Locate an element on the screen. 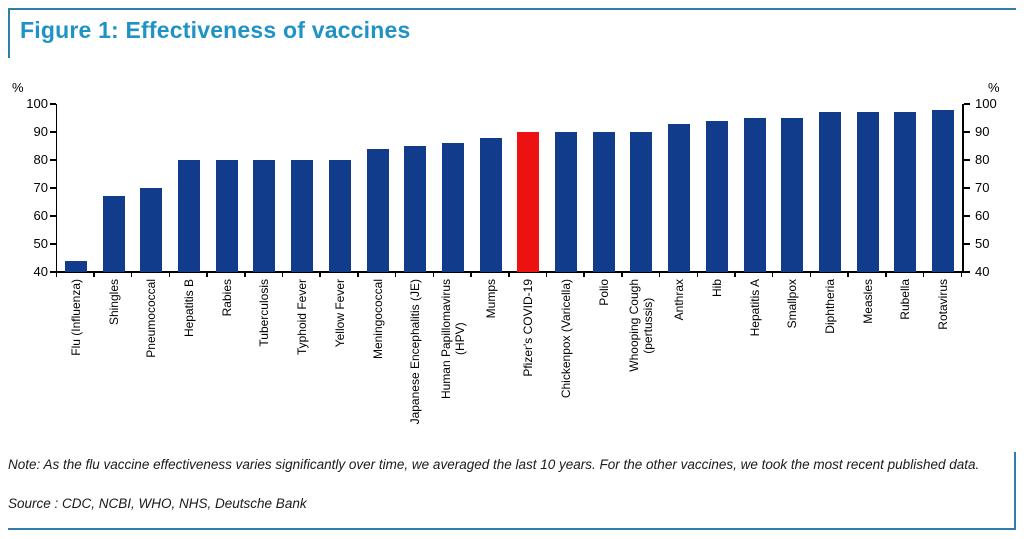 The image size is (1024, 539). category-slot-rotavirus: Rotavirus is located at coordinates (943, 365).